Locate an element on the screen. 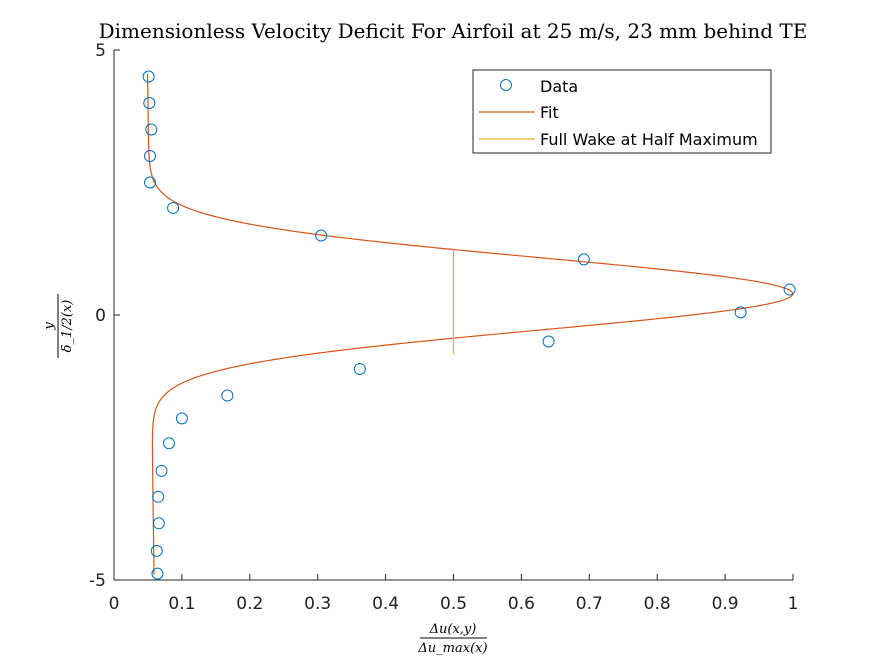  legend-data-marker is located at coordinates (506, 85).